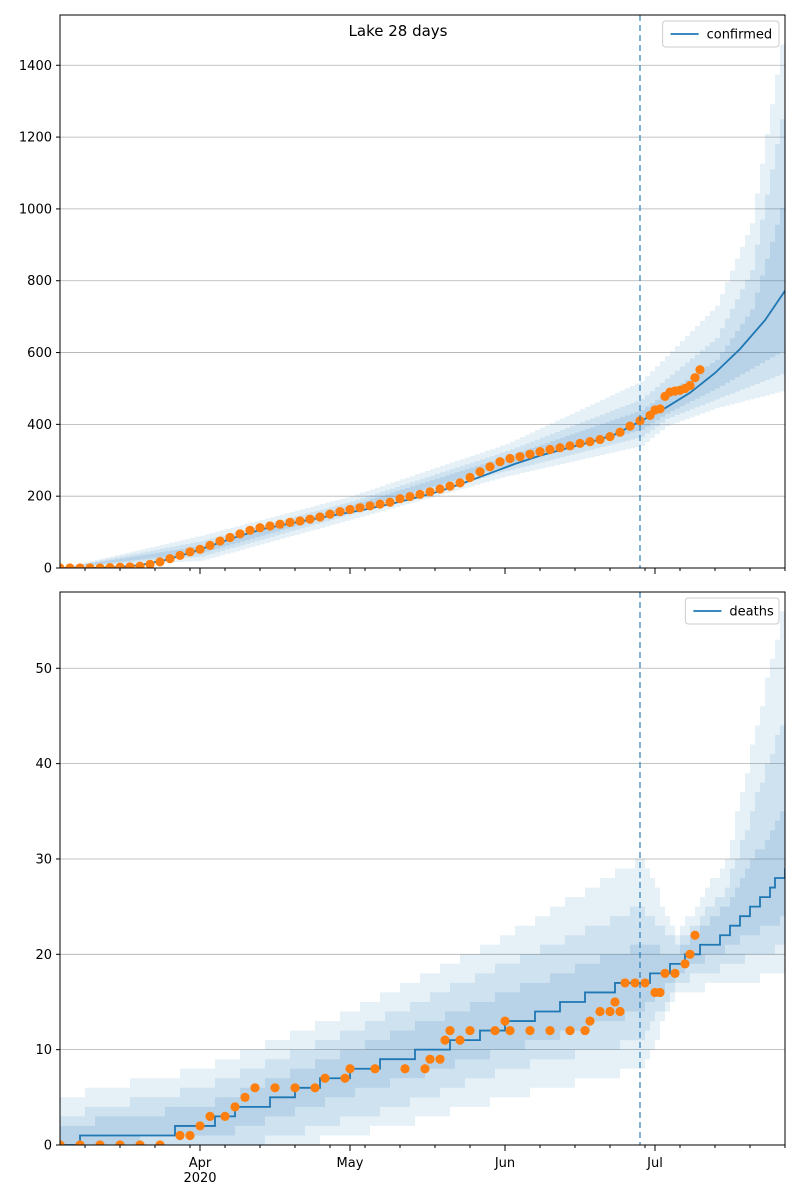 The height and width of the screenshot is (1200, 800). Describe the element at coordinates (35, 138) in the screenshot. I see `y-tick-label: 1200` at that location.